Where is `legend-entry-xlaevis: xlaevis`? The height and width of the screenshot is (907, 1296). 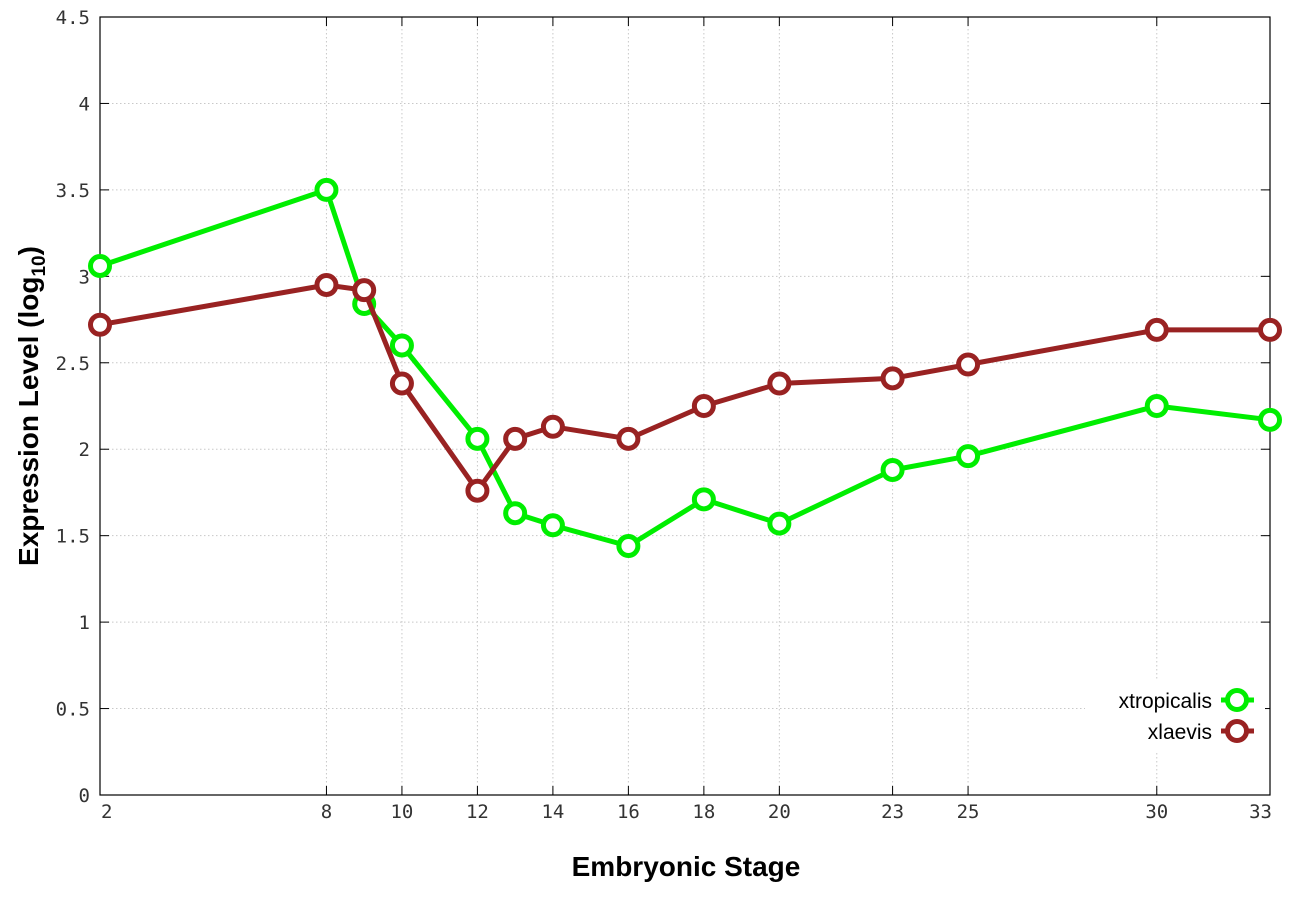 legend-entry-xlaevis: xlaevis is located at coordinates (1201, 731).